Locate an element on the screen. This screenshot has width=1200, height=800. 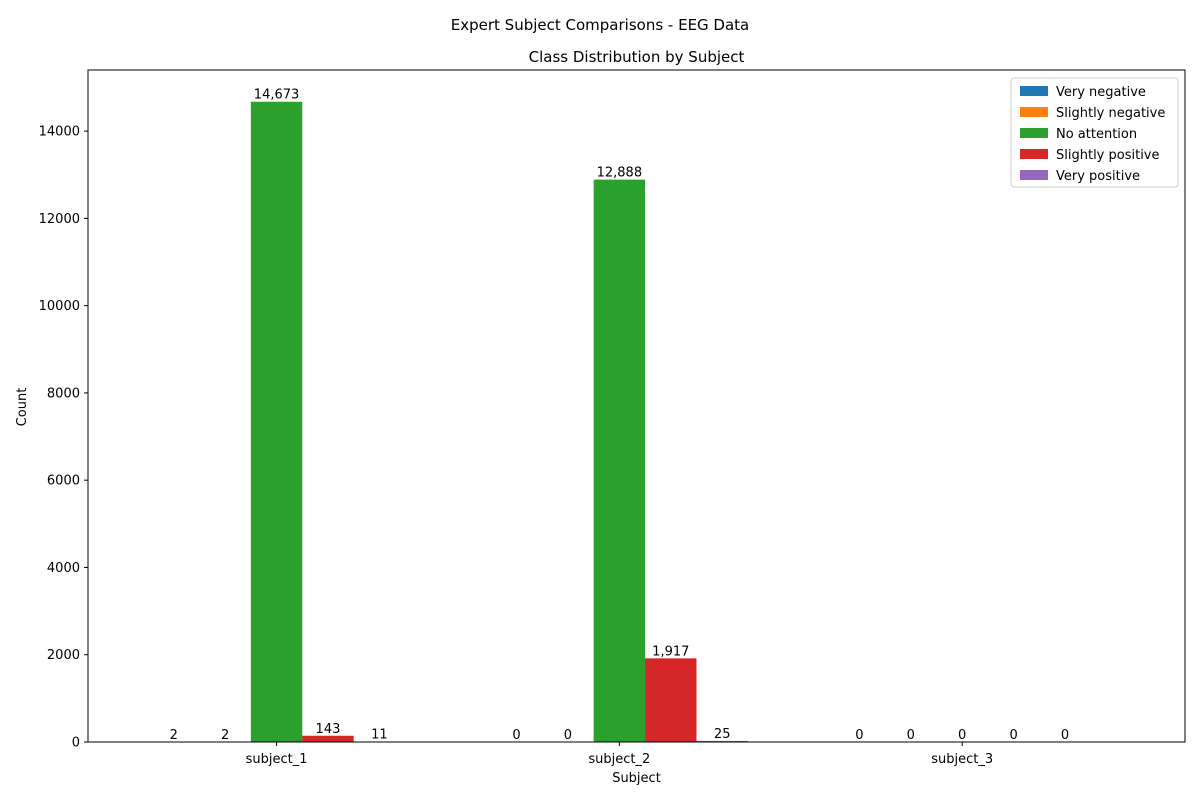
y-tick-label: 2000 is located at coordinates (63, 655).